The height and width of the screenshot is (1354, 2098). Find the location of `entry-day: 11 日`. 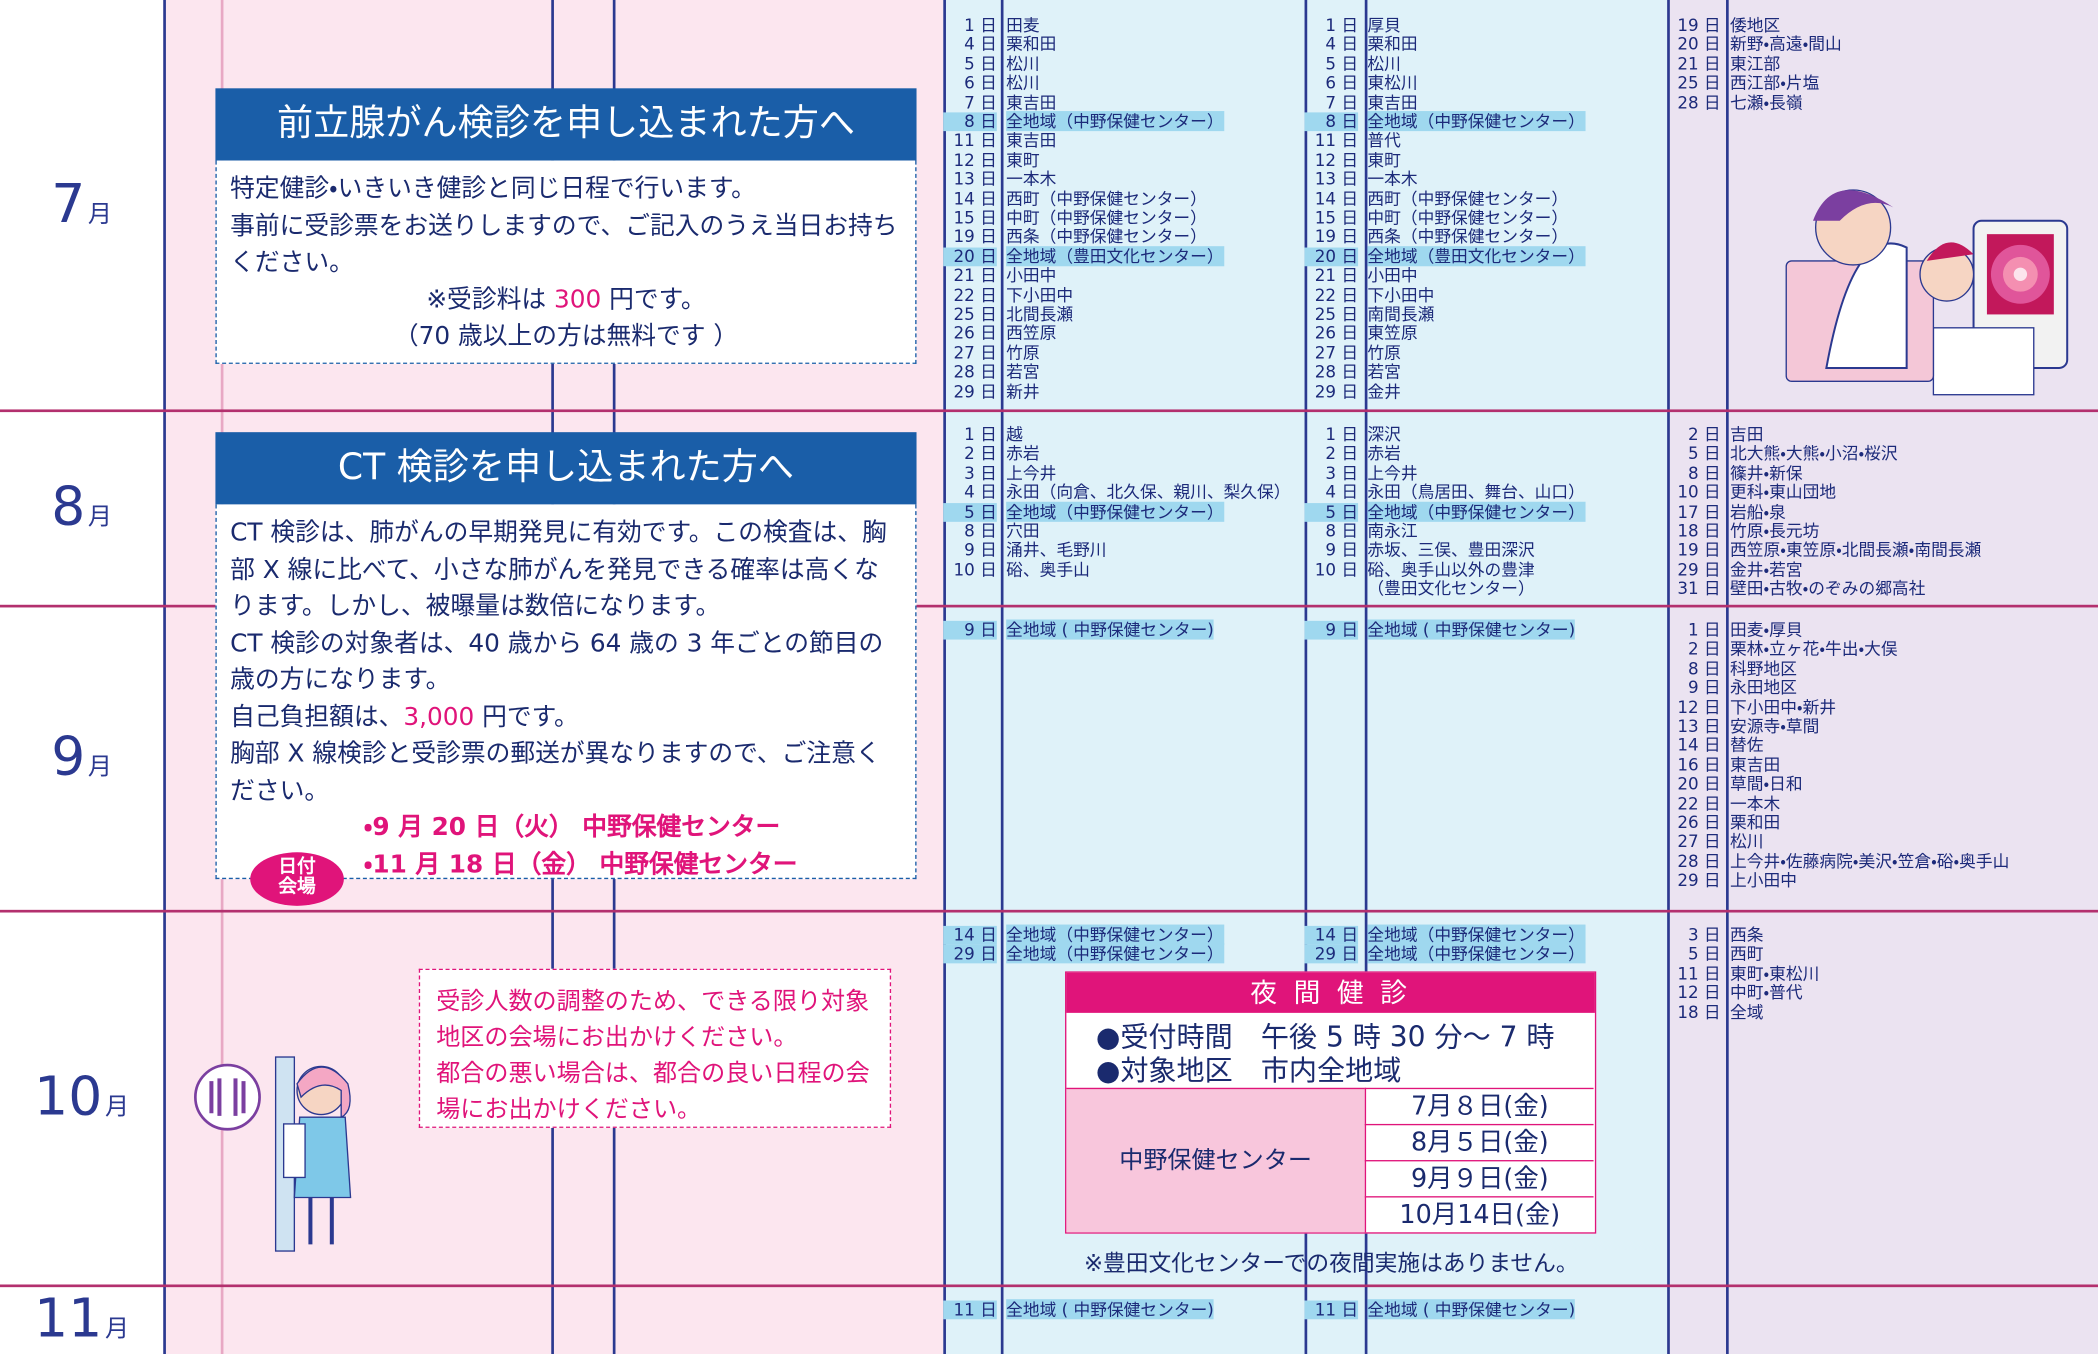

entry-day: 11 日 is located at coordinates (975, 140).